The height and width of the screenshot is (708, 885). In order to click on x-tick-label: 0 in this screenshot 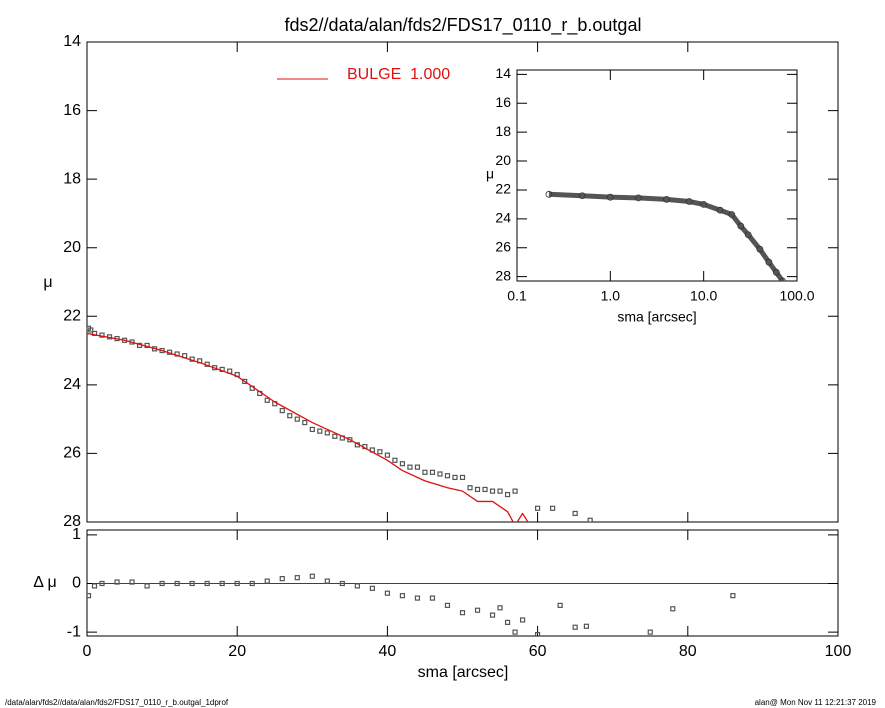, I will do `click(87, 651)`.